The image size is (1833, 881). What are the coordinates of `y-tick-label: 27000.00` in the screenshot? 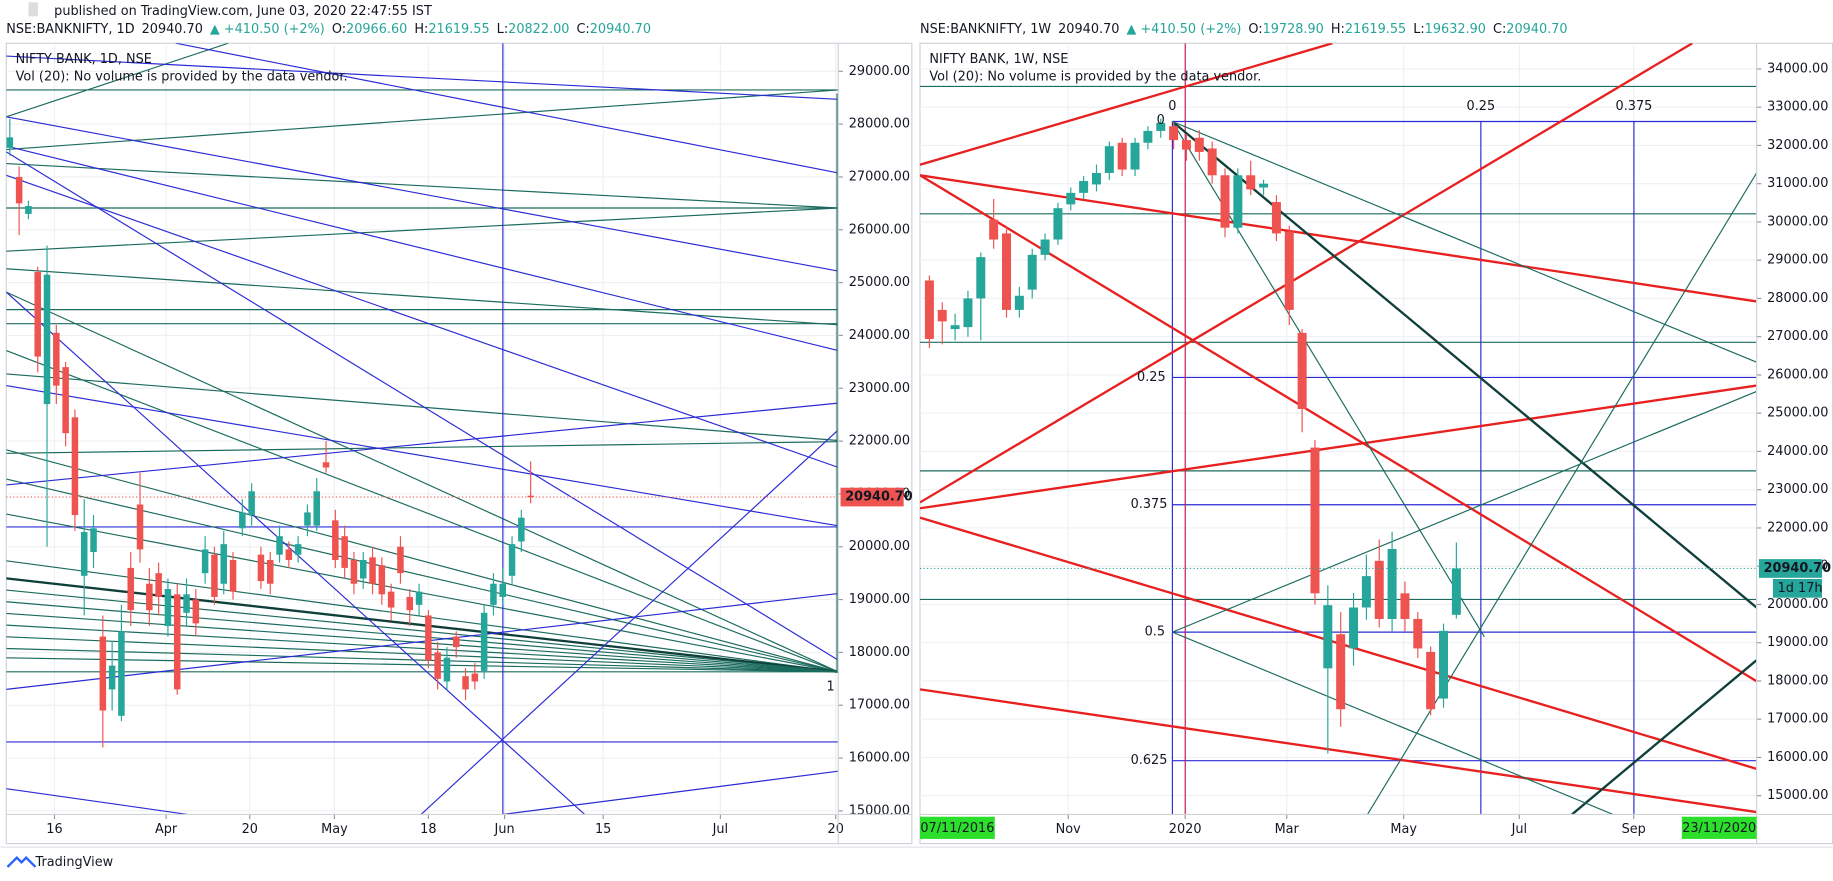 It's located at (1797, 336).